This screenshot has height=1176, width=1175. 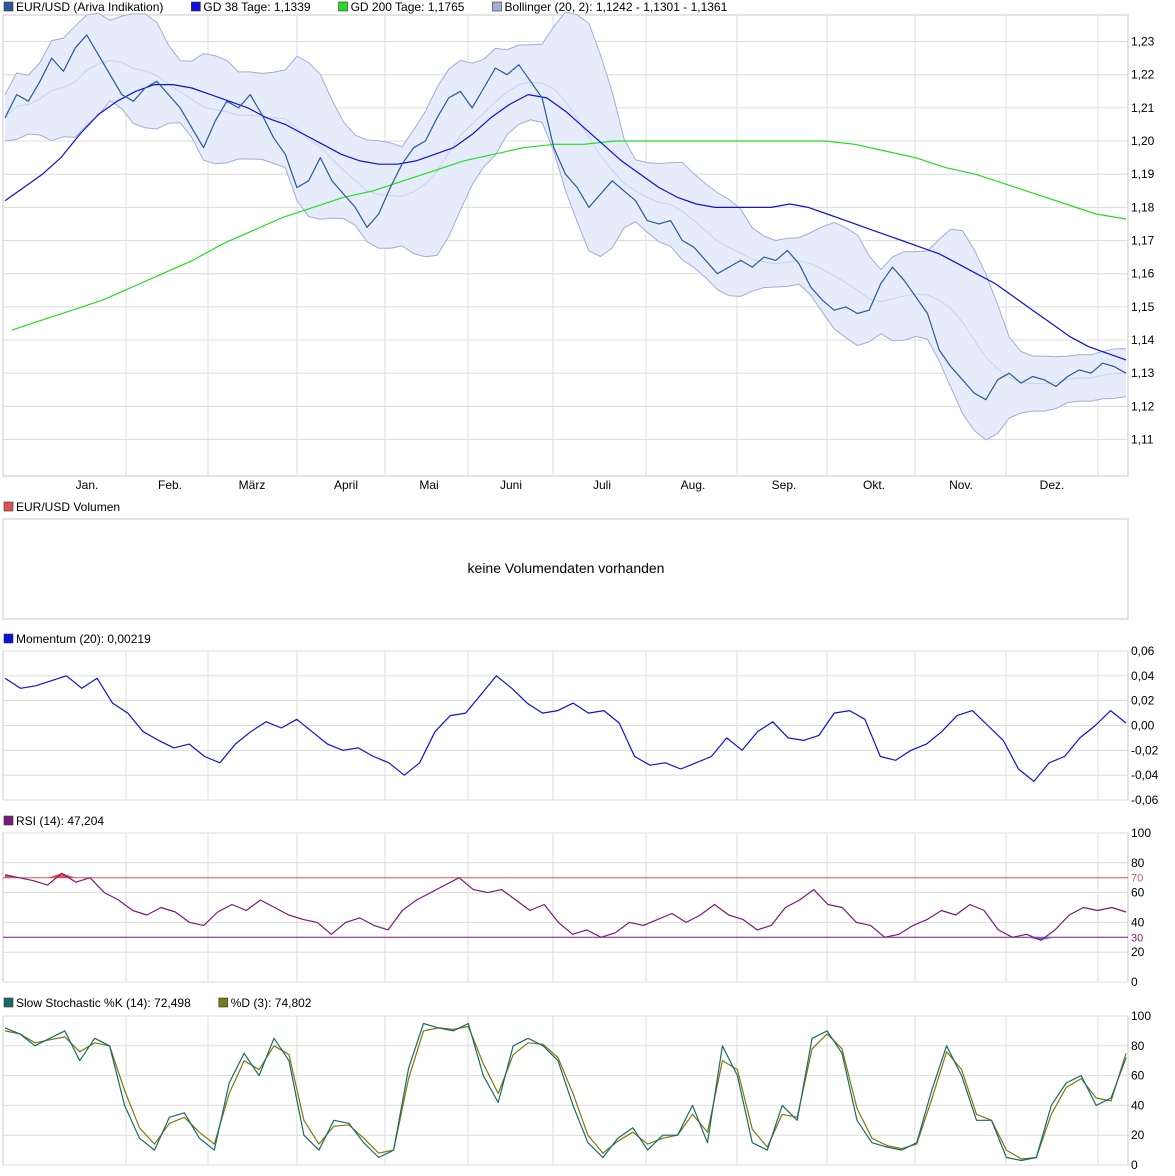 What do you see at coordinates (1143, 340) in the screenshot?
I see `price-panel-tick-label: 1,14` at bounding box center [1143, 340].